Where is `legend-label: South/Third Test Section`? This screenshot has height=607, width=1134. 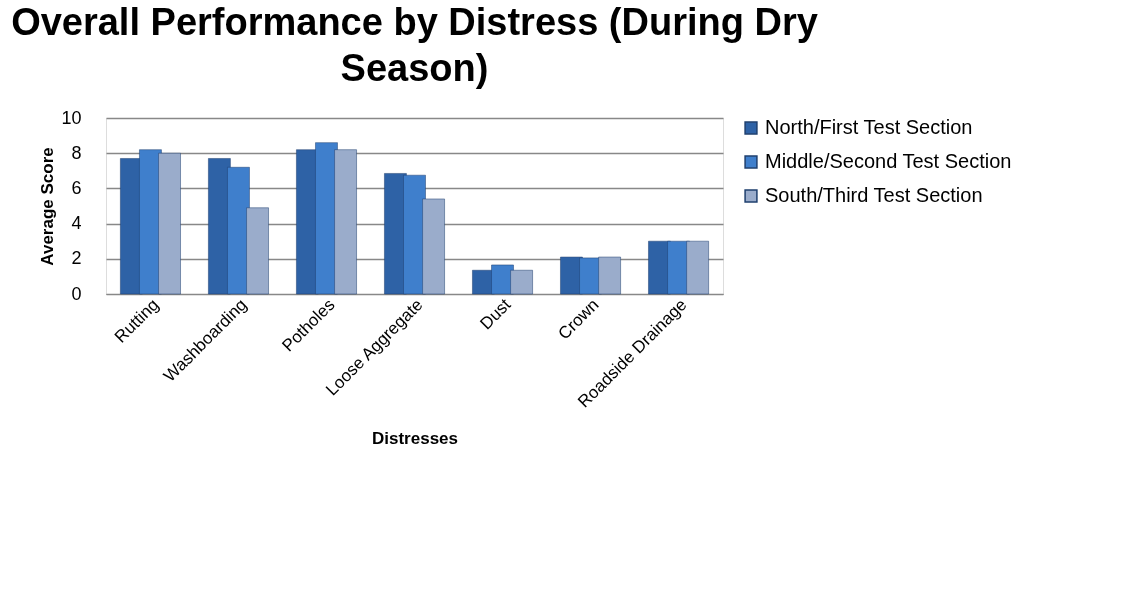 legend-label: South/Third Test Section is located at coordinates (874, 195).